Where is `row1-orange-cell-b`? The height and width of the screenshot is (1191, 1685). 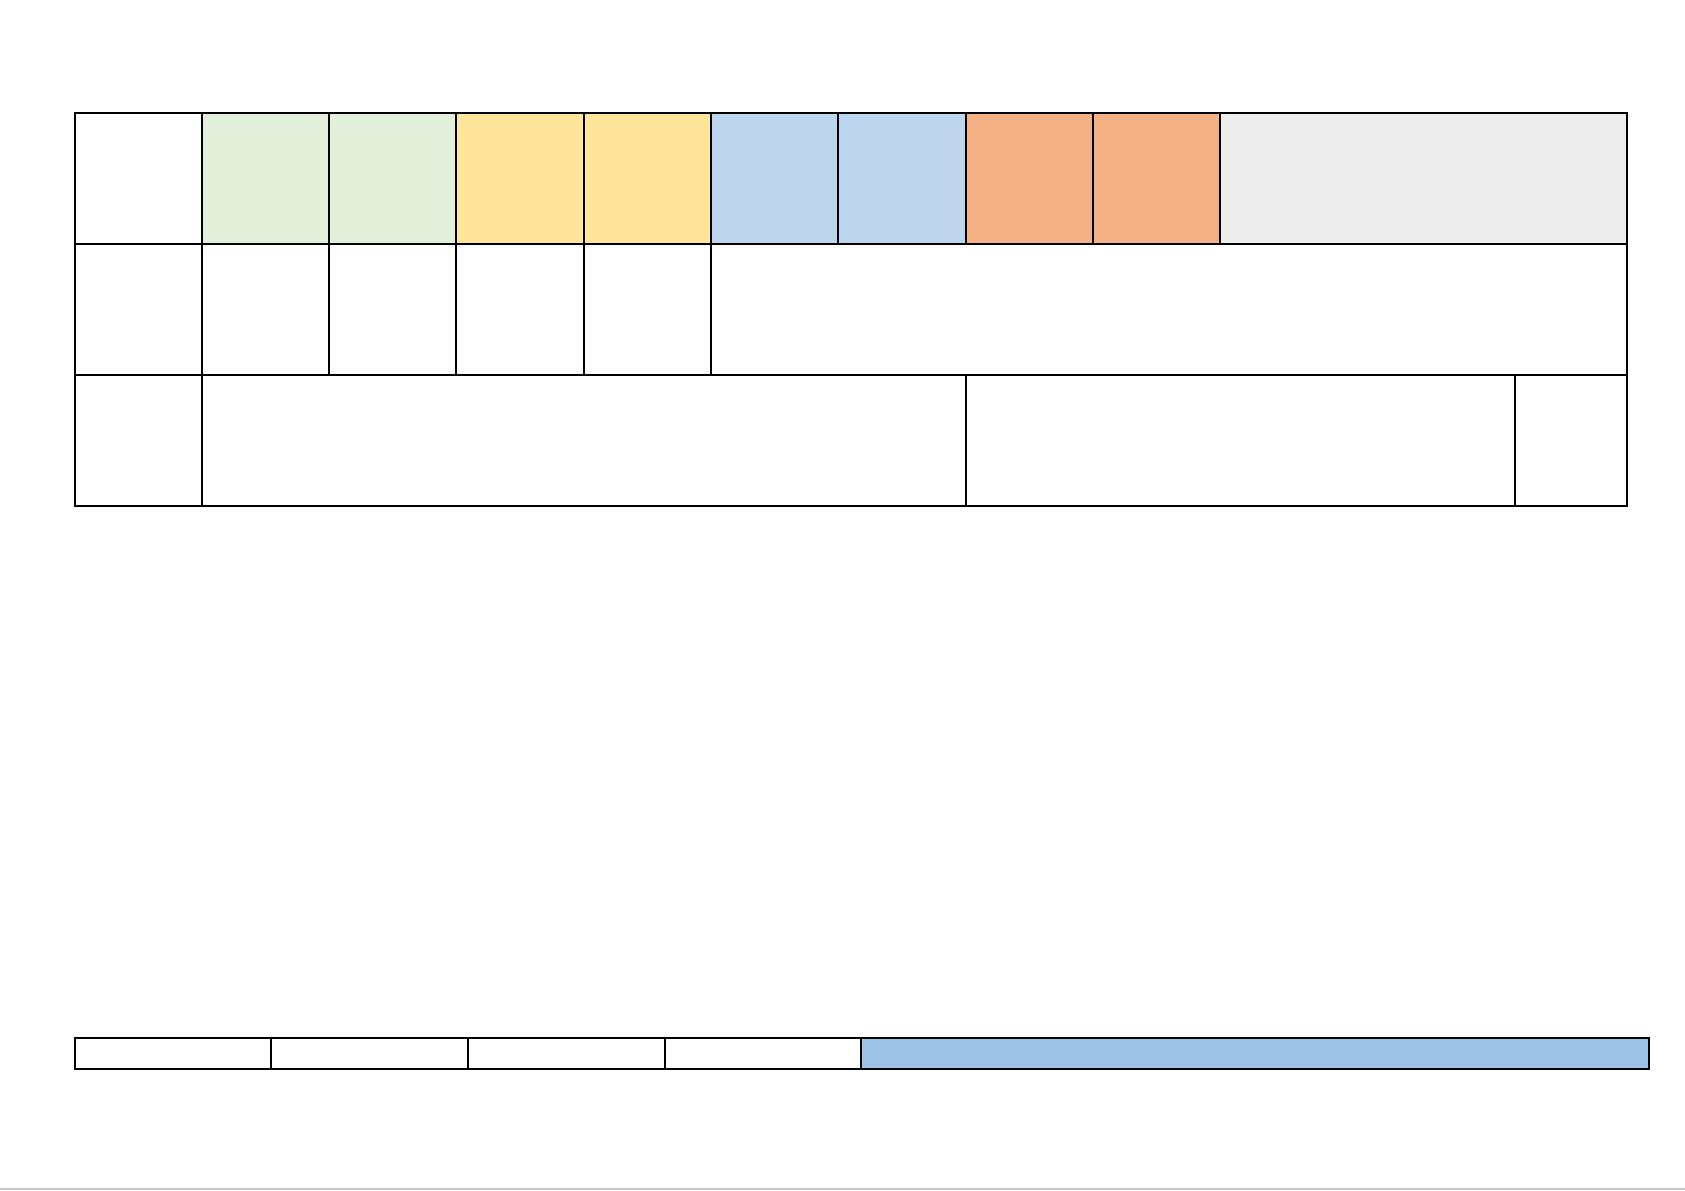
row1-orange-cell-b is located at coordinates (1156, 178).